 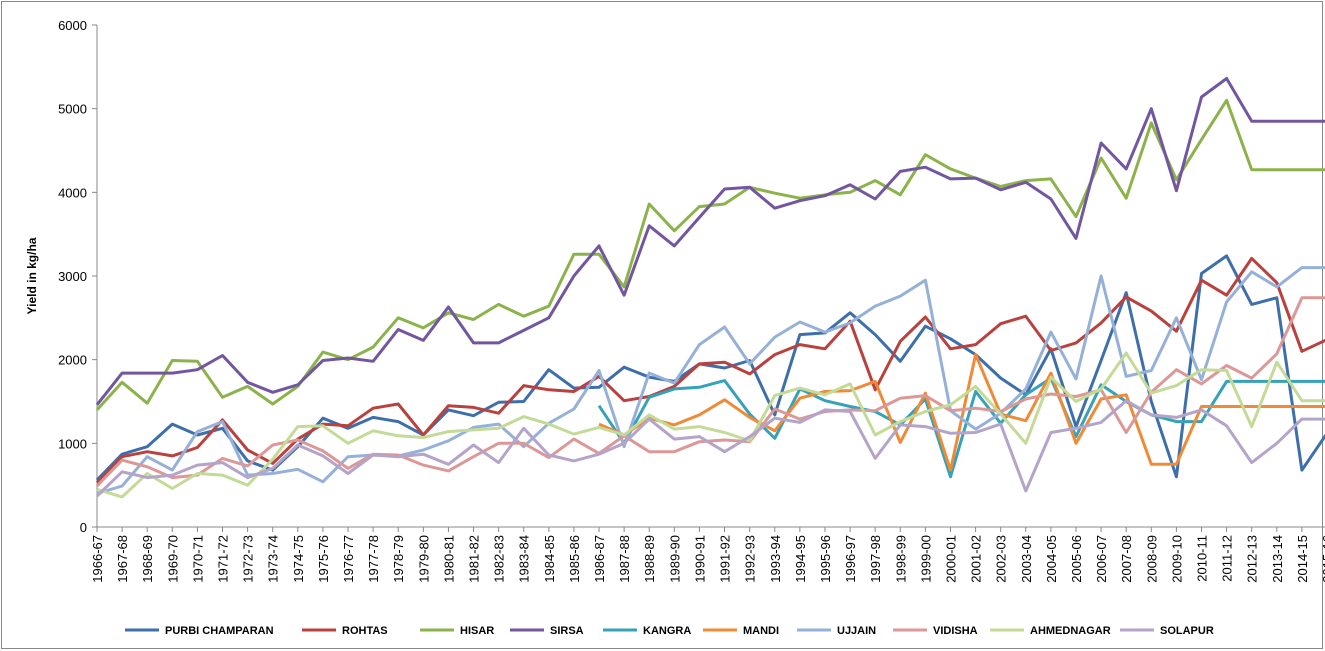 I want to click on legend-label: SOLAPUR, so click(x=1187, y=631).